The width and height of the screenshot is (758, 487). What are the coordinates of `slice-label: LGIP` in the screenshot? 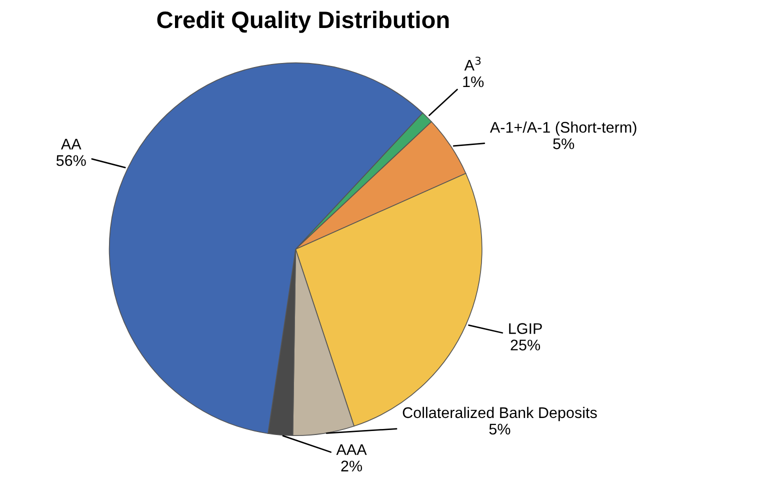 It's located at (525, 328).